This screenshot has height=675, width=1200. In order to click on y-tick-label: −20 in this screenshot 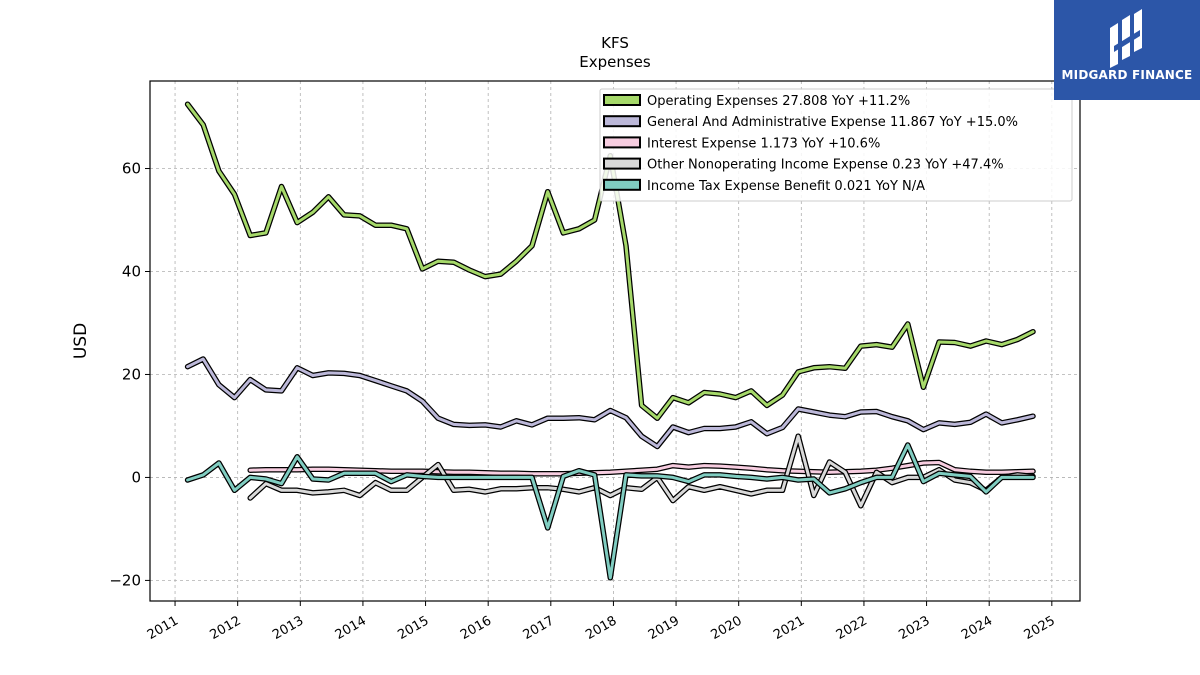, I will do `click(125, 580)`.